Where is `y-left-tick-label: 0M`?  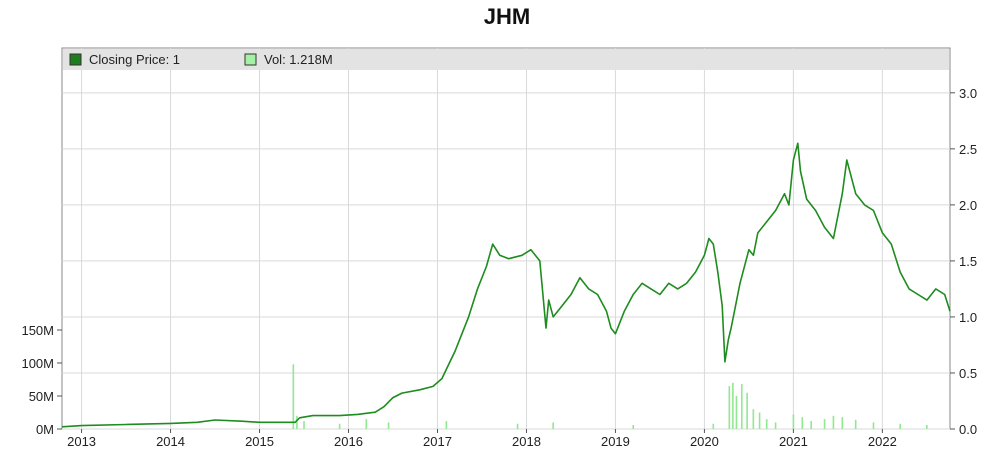 y-left-tick-label: 0M is located at coordinates (45, 429).